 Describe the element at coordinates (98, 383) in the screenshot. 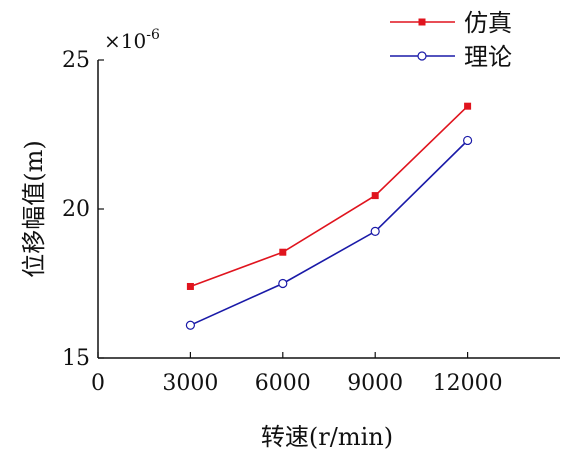

I see `x-tick-label: 0` at that location.